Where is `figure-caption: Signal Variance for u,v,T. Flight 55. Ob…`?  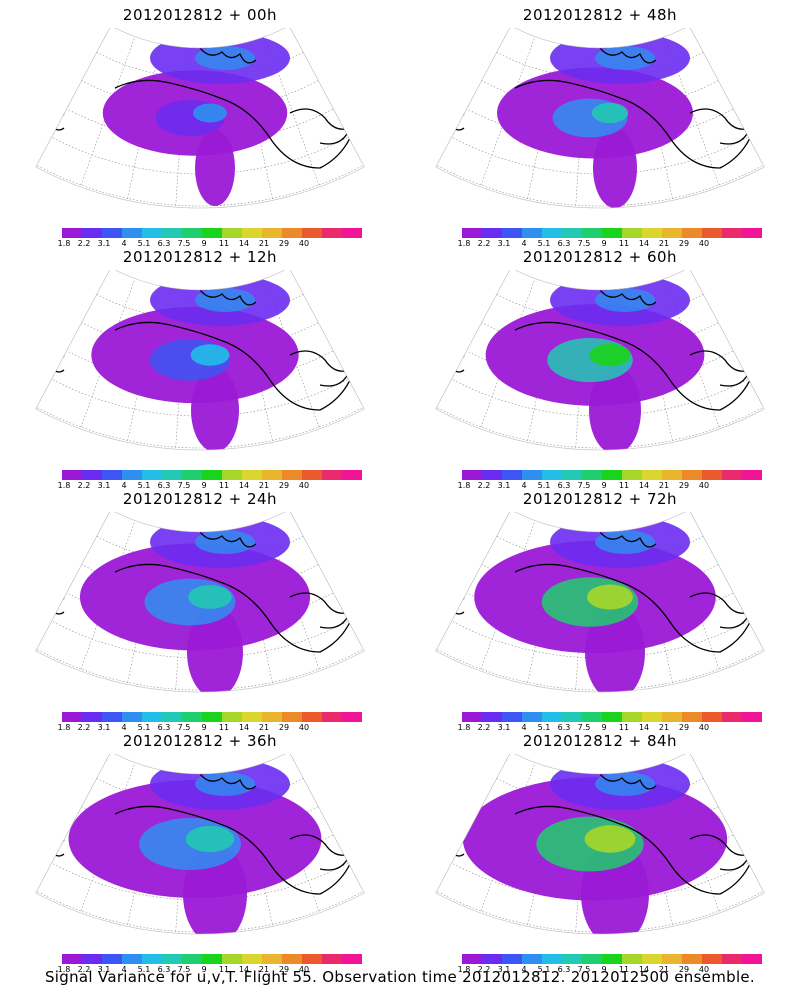
figure-caption: Signal Variance for u,v,T. Flight 55. Ob… is located at coordinates (400, 977).